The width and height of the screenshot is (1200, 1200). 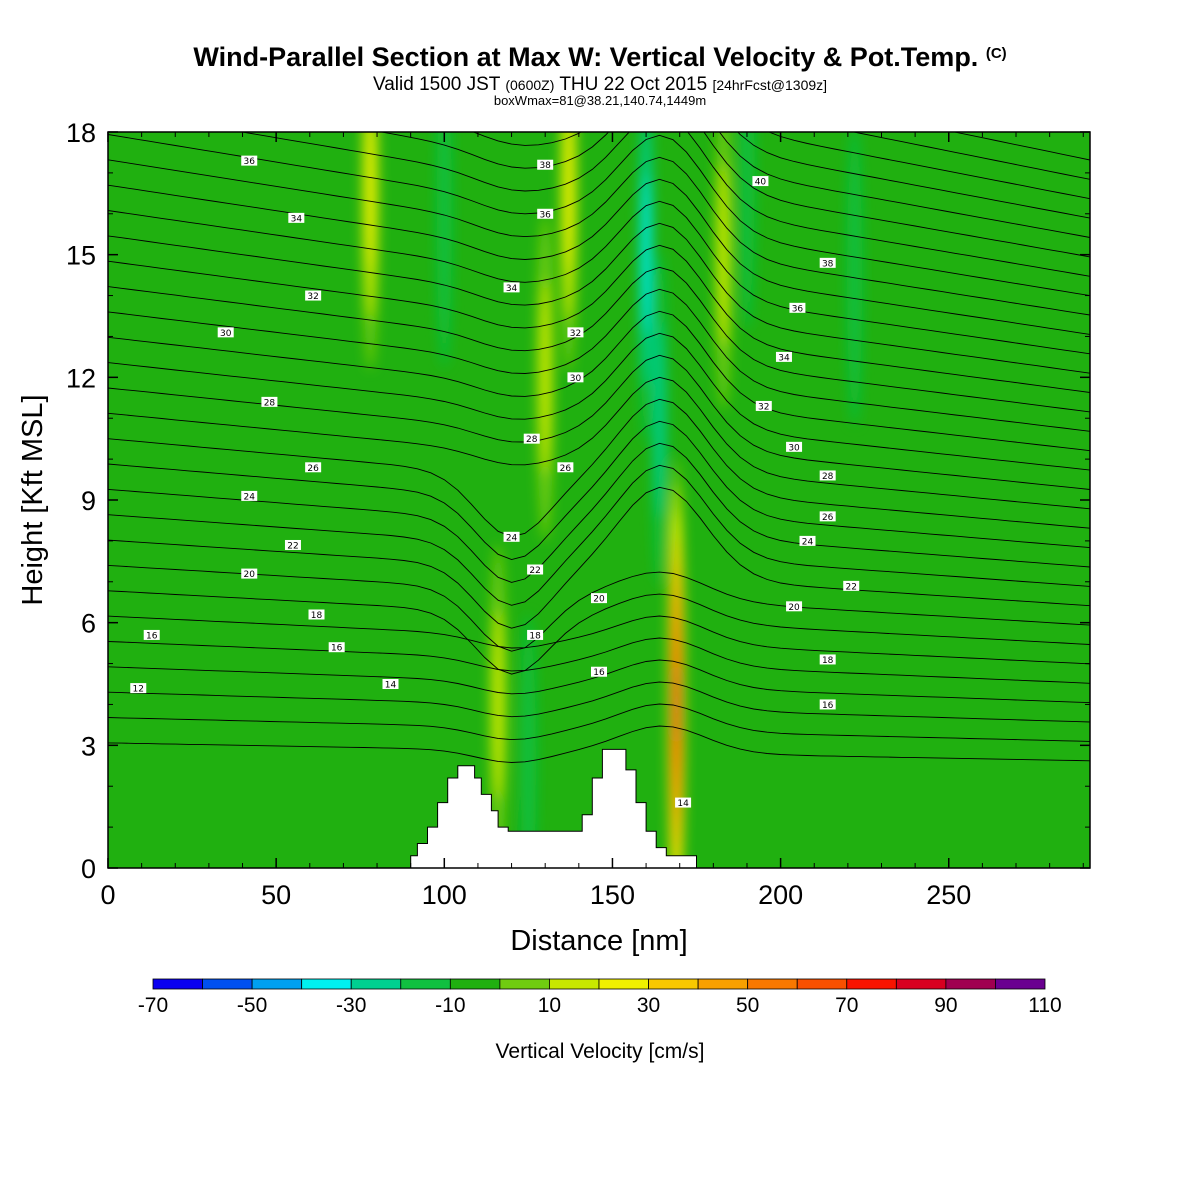 What do you see at coordinates (747, 1005) in the screenshot?
I see `colorbar-tick-label: 50` at bounding box center [747, 1005].